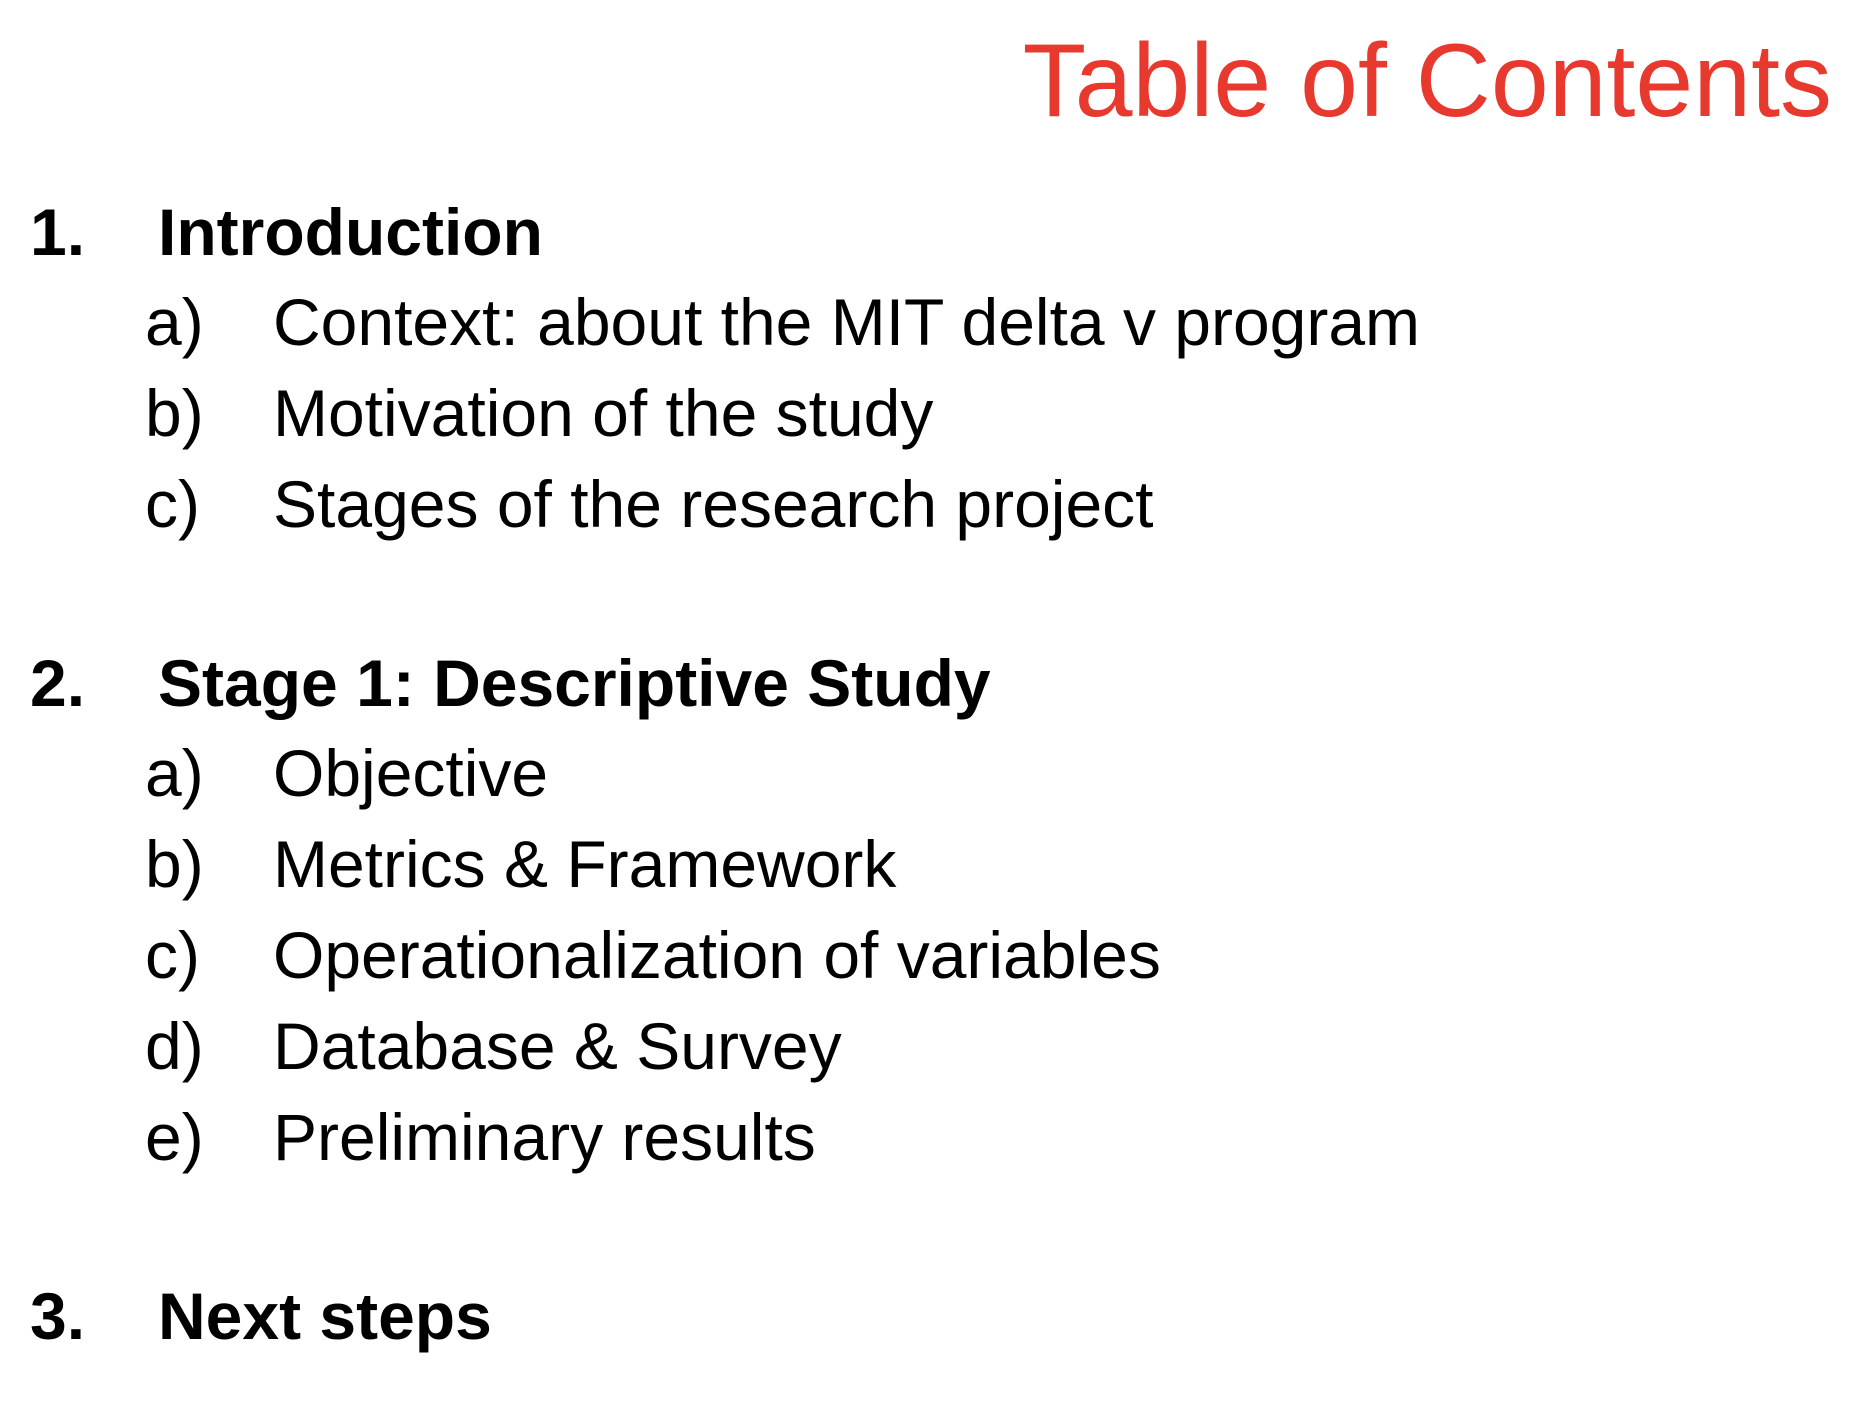 This screenshot has width=1876, height=1414. Describe the element at coordinates (58, 1316) in the screenshot. I see `section-number: 3.` at that location.